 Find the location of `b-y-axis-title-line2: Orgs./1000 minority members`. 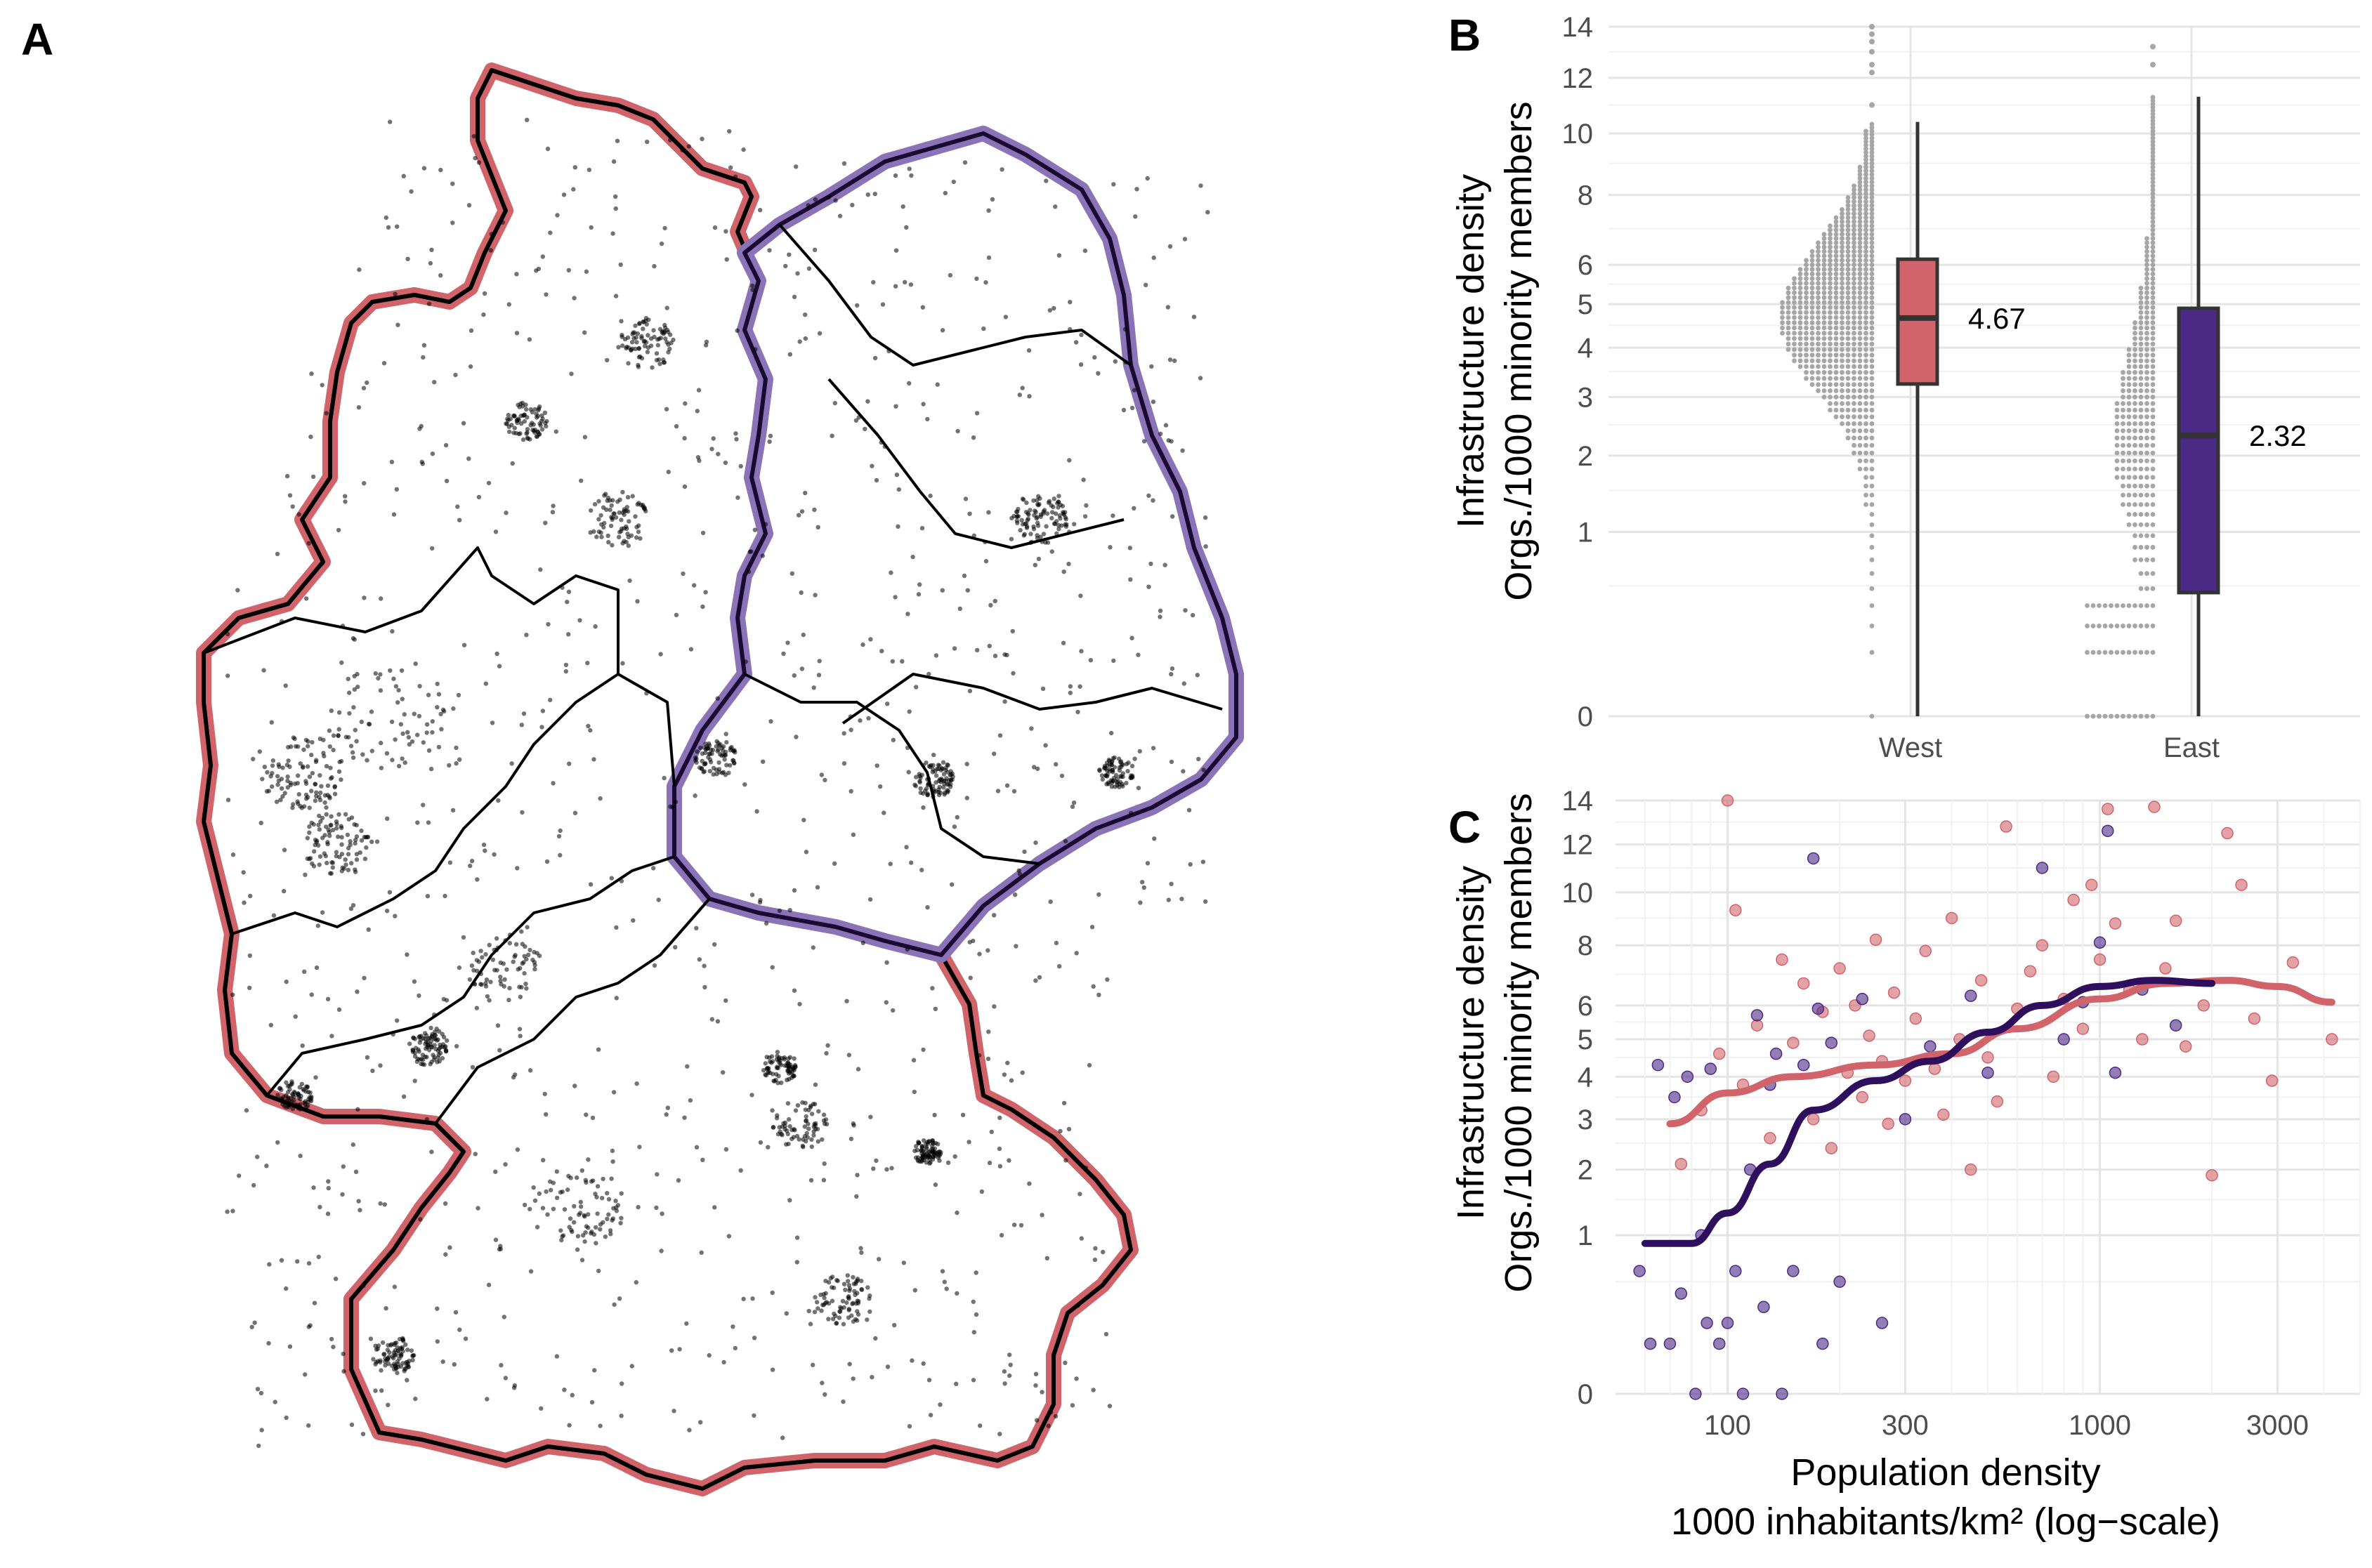

b-y-axis-title-line2: Orgs./1000 minority members is located at coordinates (1519, 350).